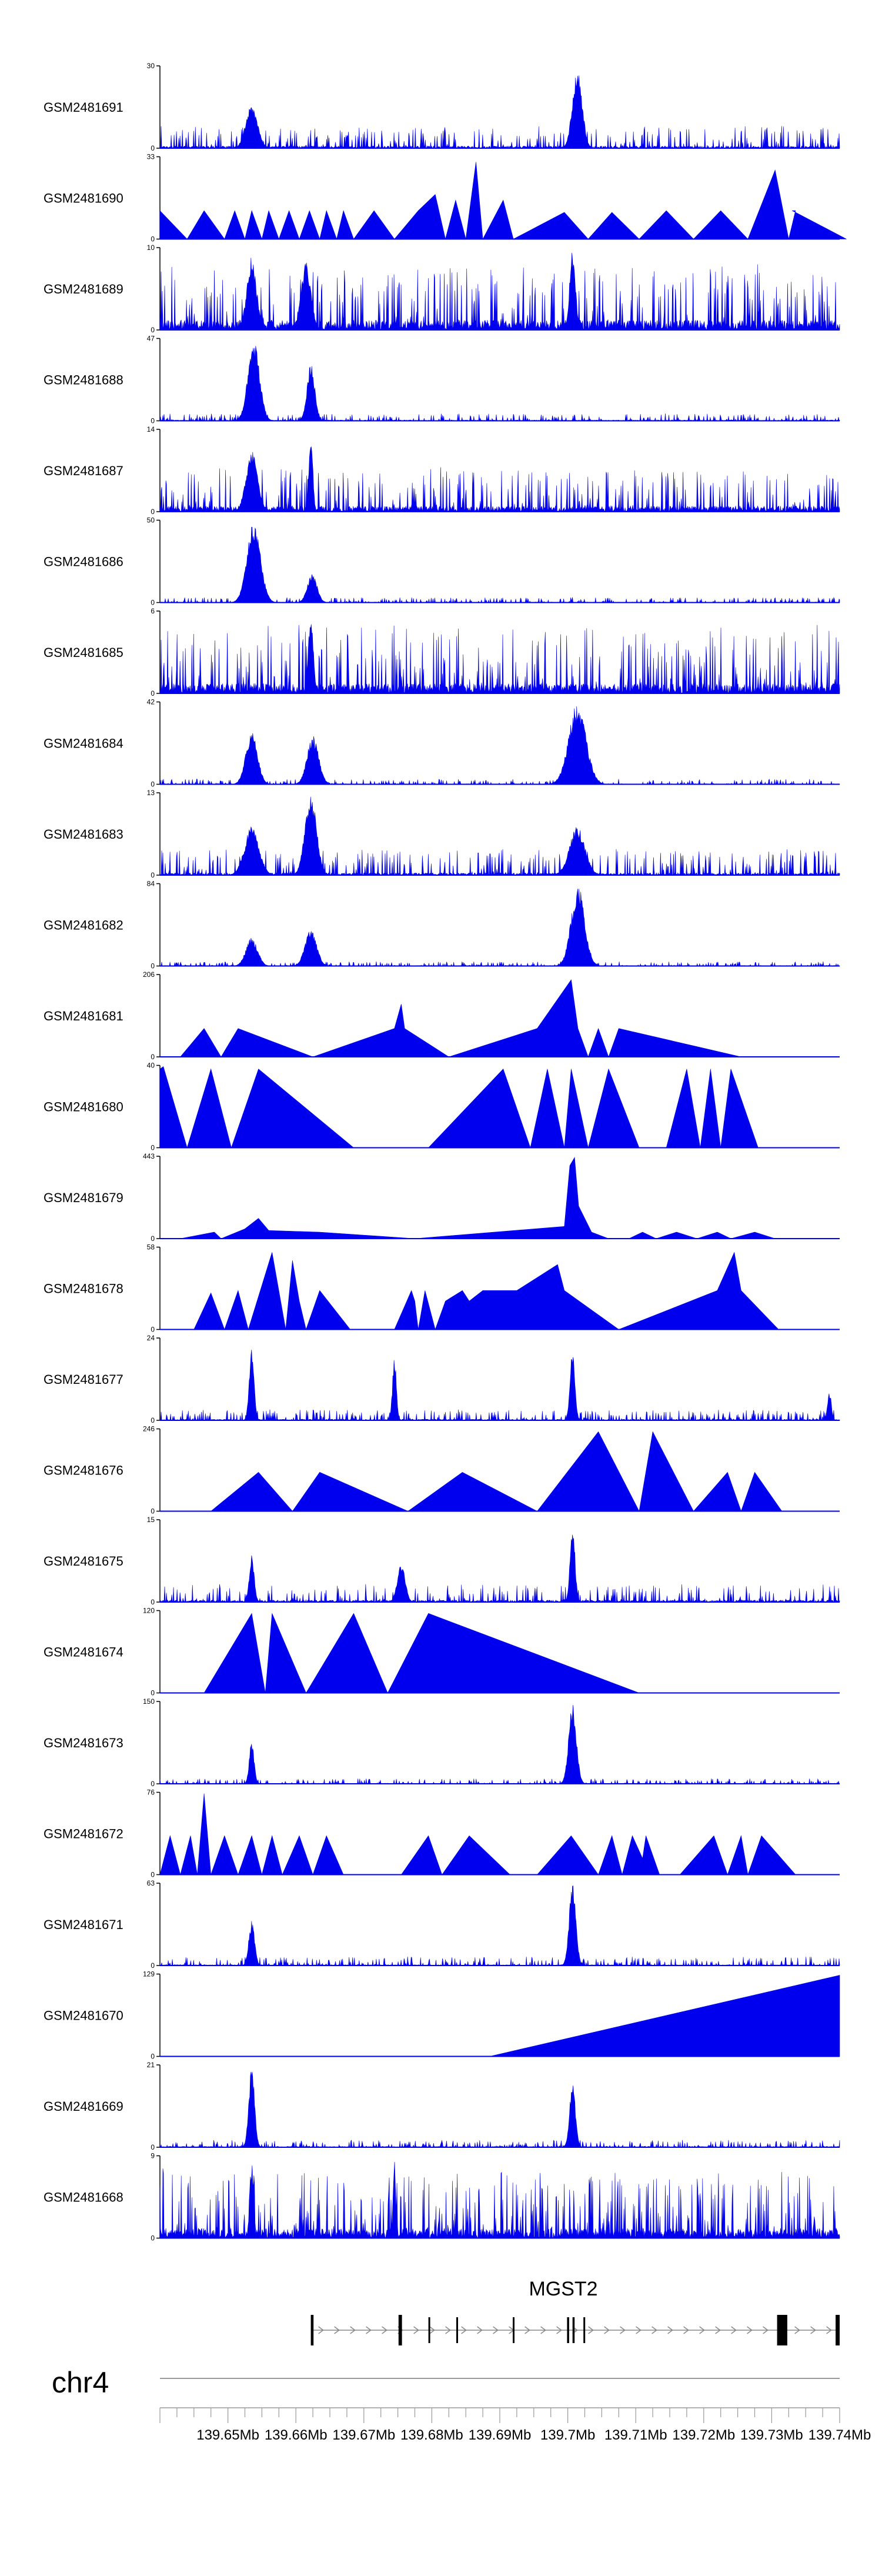 The image size is (882, 2576). Describe the element at coordinates (149, 1974) in the screenshot. I see `y-tick-label-max: 129` at that location.